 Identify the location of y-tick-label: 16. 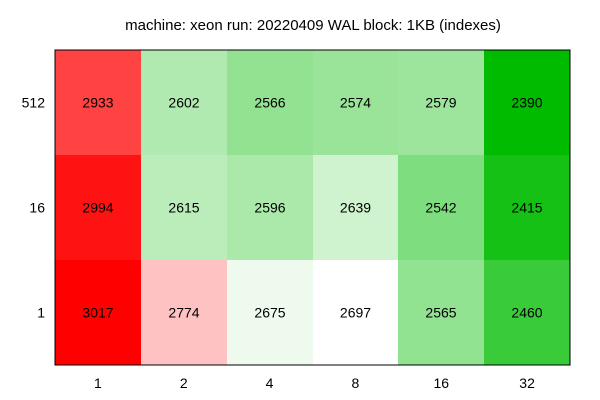
(37, 208).